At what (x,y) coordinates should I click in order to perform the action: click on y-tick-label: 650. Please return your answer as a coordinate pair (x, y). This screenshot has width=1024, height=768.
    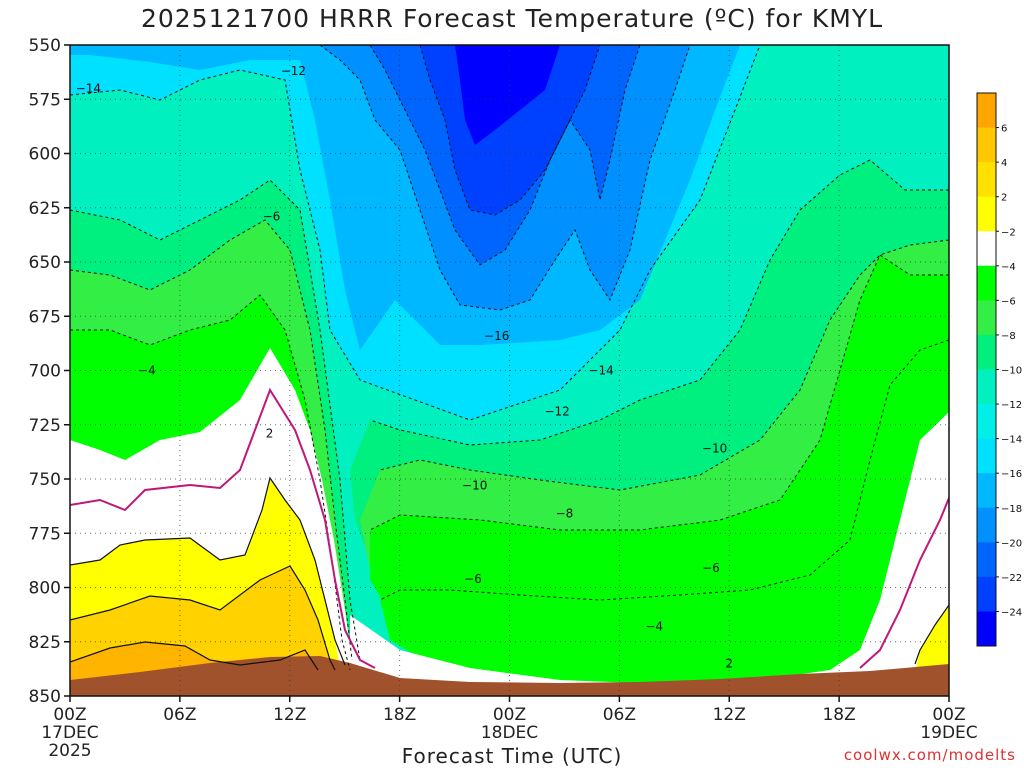
    Looking at the image, I should click on (45, 263).